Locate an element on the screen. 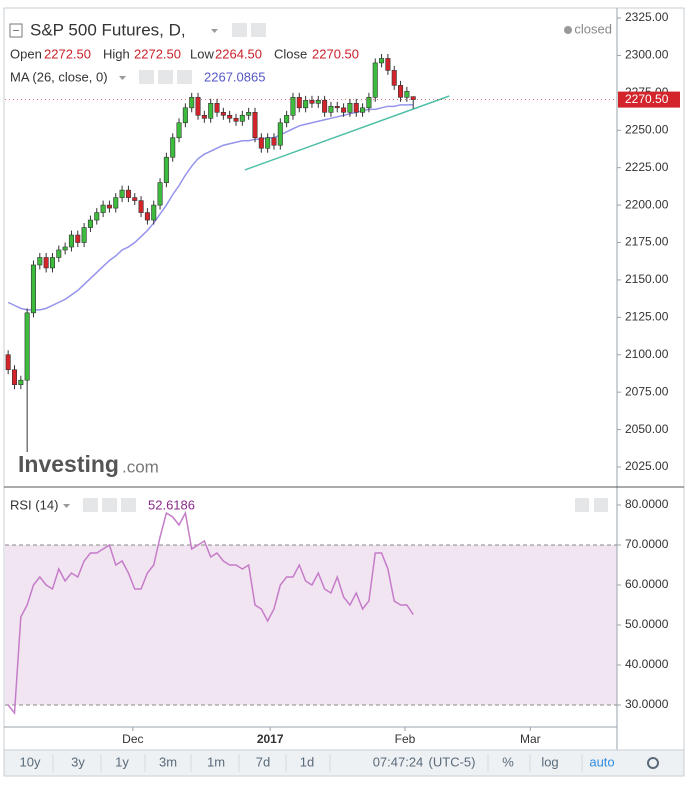  x-tick-label: Feb is located at coordinates (405, 739).